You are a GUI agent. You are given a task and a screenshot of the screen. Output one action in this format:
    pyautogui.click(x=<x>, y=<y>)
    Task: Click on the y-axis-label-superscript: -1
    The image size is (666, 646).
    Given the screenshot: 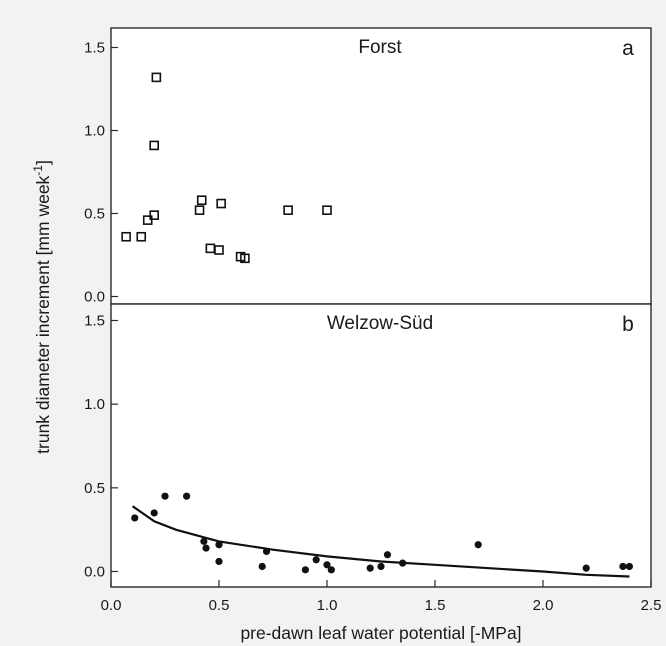 What is the action you would take?
    pyautogui.click(x=38, y=170)
    